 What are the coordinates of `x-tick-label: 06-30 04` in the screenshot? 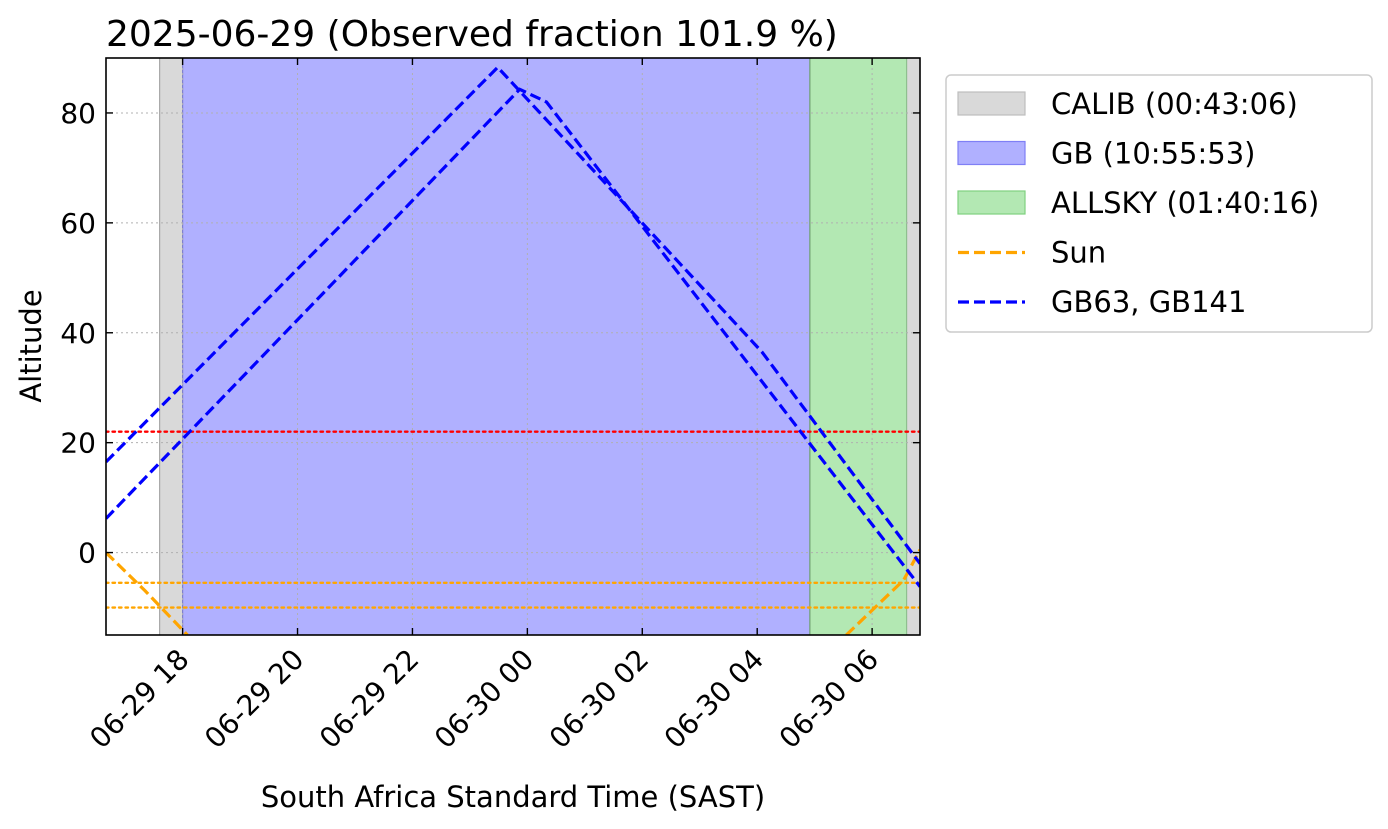 It's located at (714, 699).